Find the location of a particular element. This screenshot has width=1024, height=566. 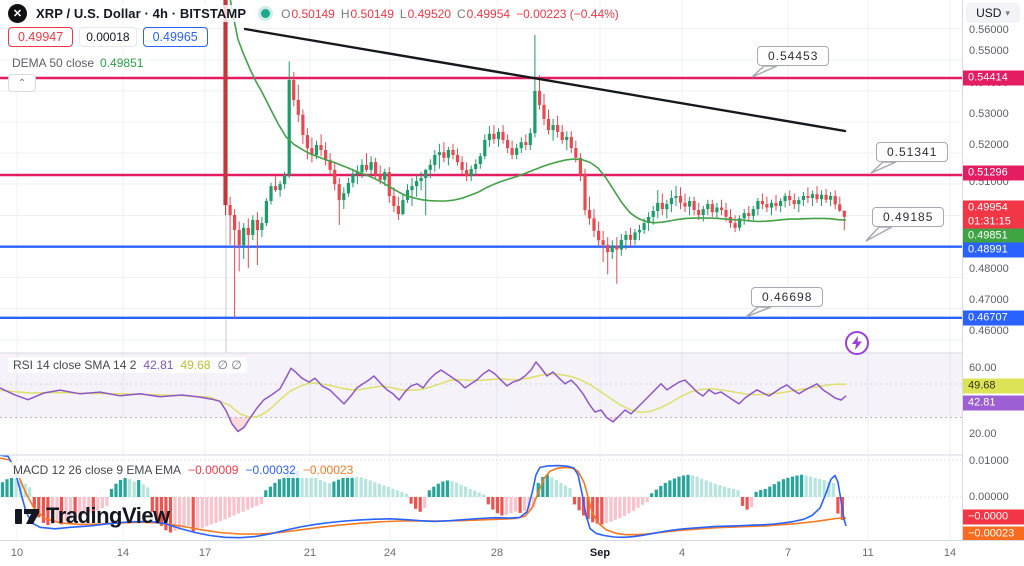

price-axis-label-chip: 01:31:15 is located at coordinates (993, 222).